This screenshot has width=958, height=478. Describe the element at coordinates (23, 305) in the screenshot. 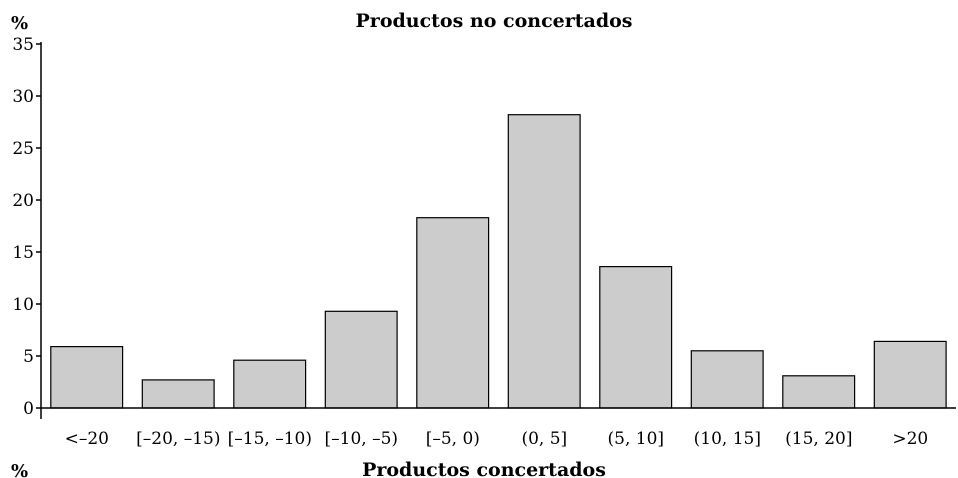

I see `y-tick-label-2: 10` at that location.